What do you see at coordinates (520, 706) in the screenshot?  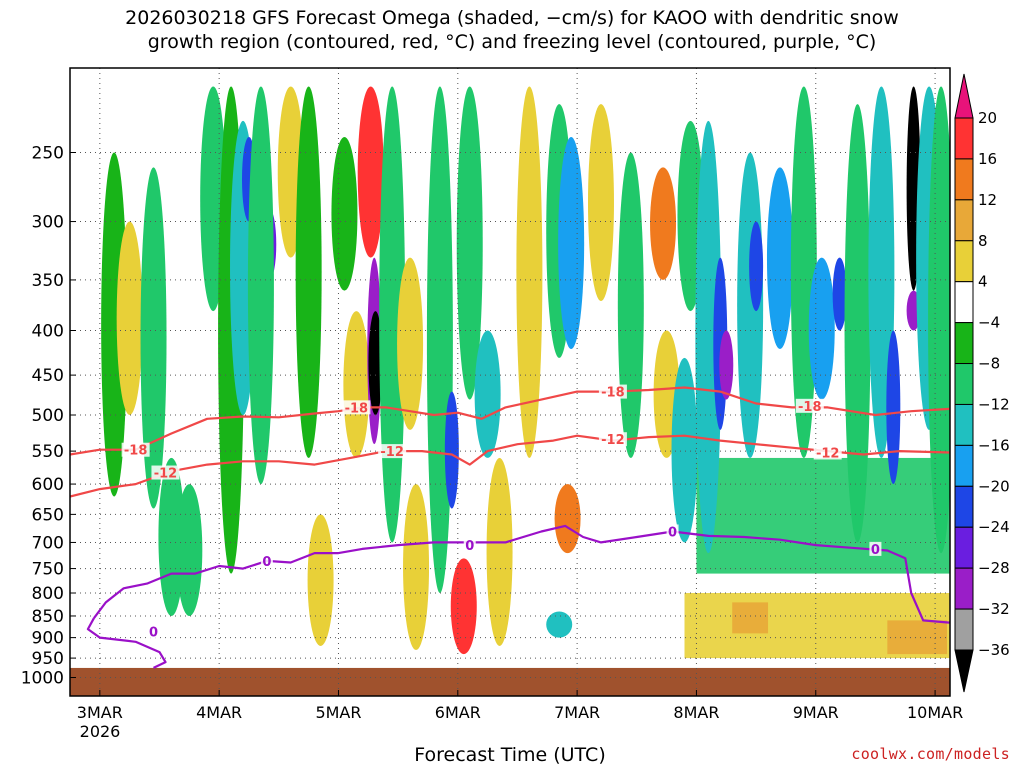 I see `x-axis: 3MAR 4MAR 5MAR 6MAR 7MAR 8MAR 9MAR 10MAR` at bounding box center [520, 706].